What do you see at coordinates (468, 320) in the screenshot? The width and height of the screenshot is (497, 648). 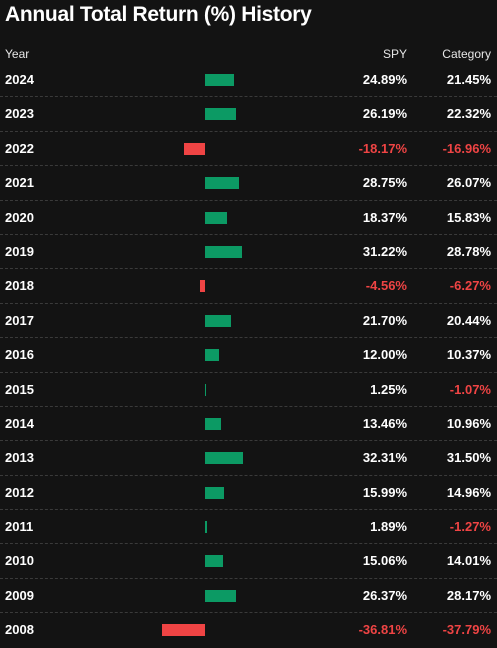 I see `category-return: 20.44%` at bounding box center [468, 320].